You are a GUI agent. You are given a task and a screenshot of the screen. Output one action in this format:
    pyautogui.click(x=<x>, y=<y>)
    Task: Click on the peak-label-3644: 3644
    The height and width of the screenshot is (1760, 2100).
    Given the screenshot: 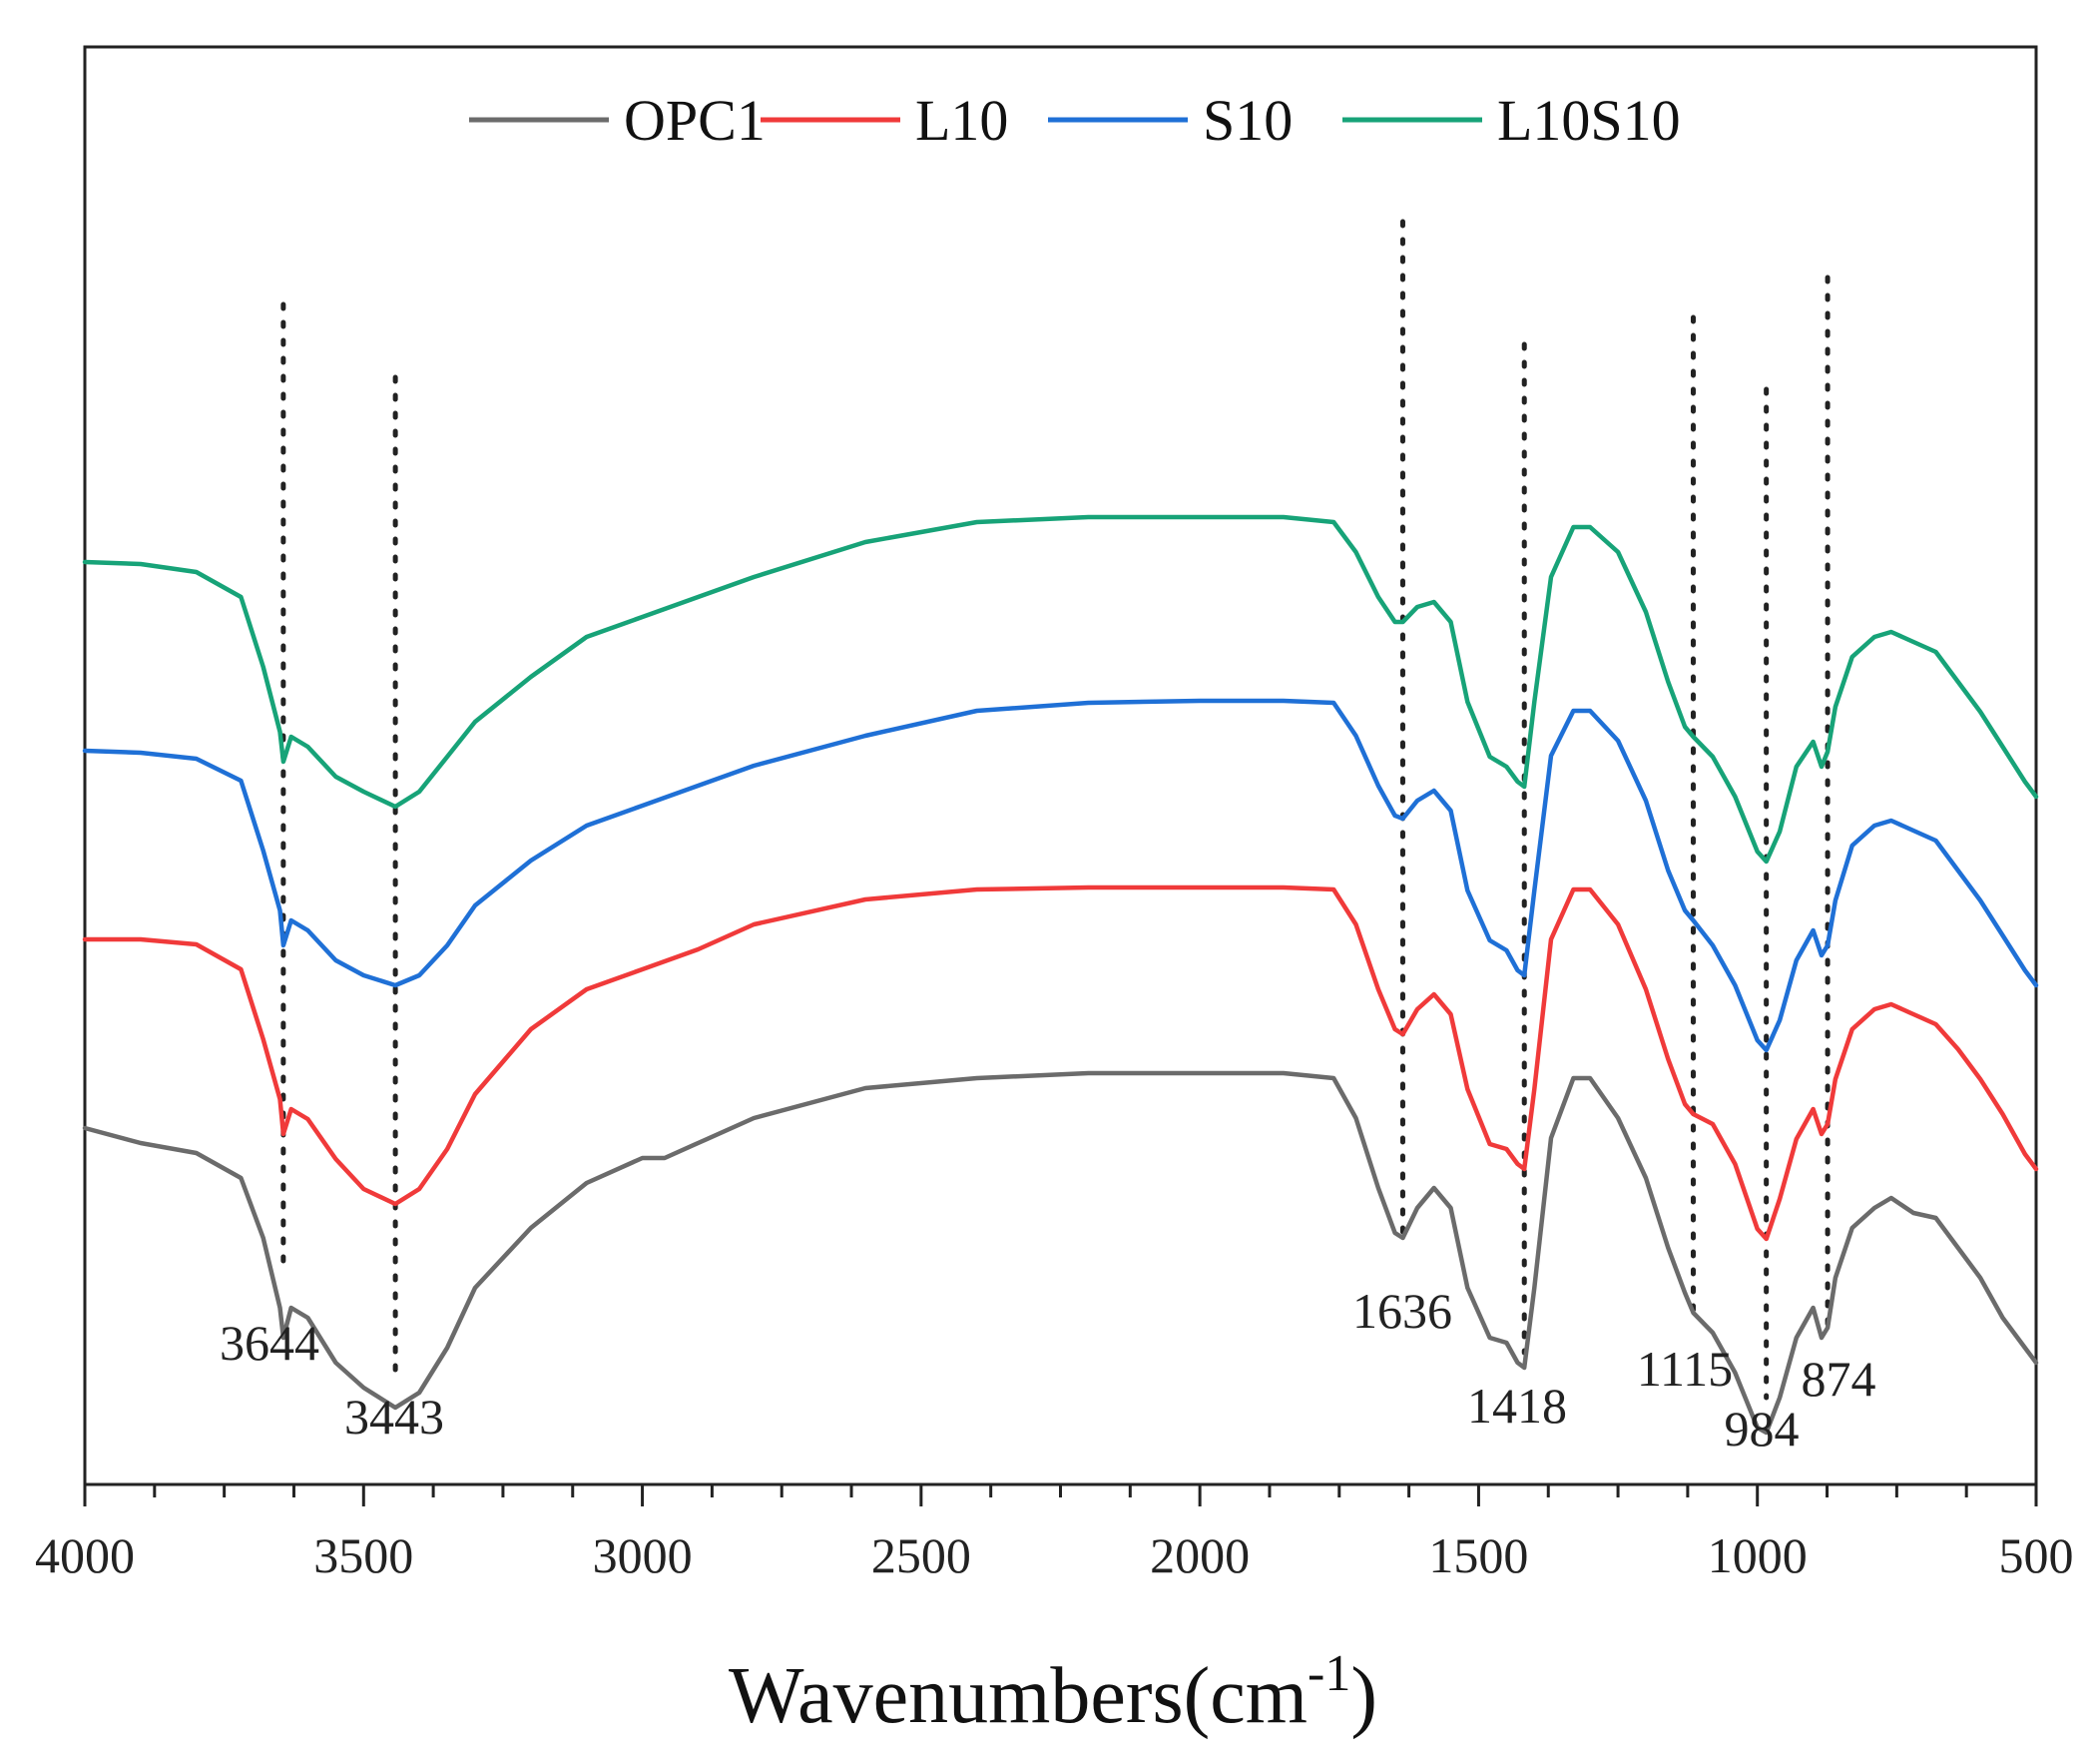 What is the action you would take?
    pyautogui.click(x=269, y=1343)
    